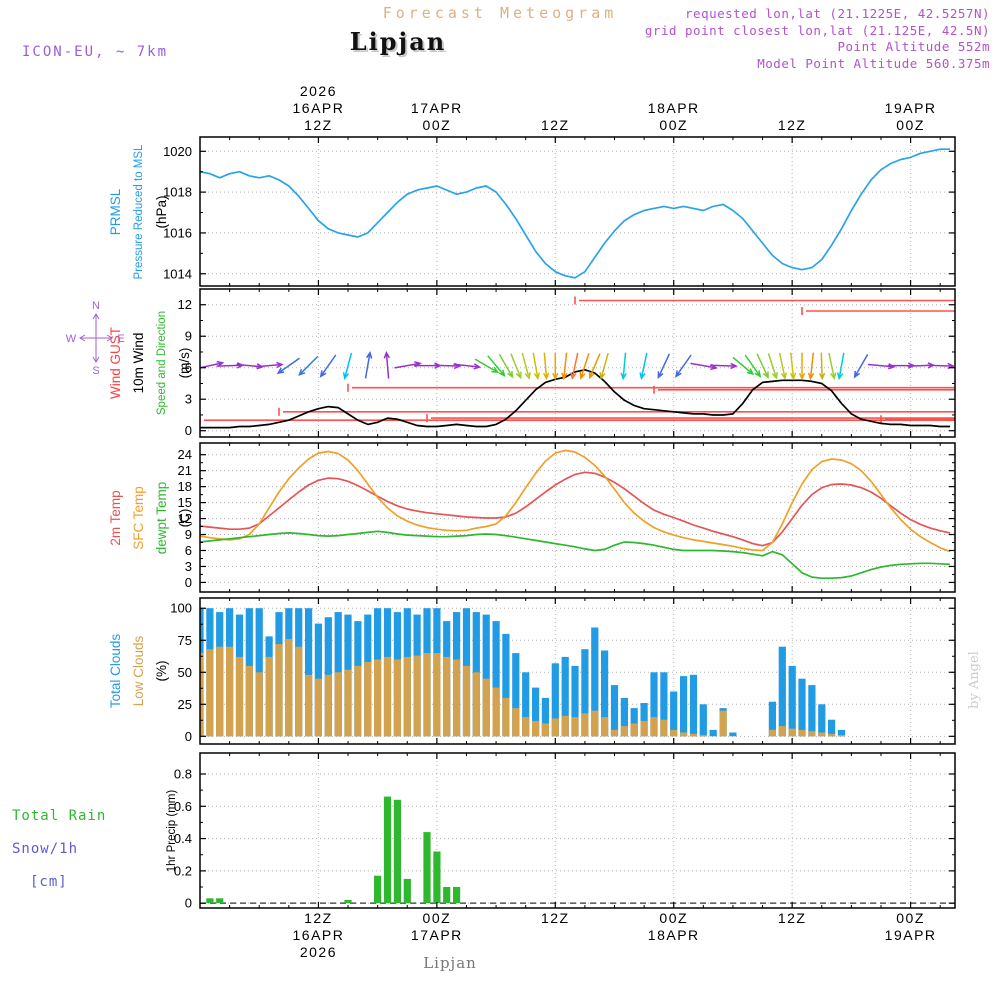 The image size is (1000, 1000). What do you see at coordinates (577, 365) in the screenshot?
I see `wind-direction-arrows` at bounding box center [577, 365].